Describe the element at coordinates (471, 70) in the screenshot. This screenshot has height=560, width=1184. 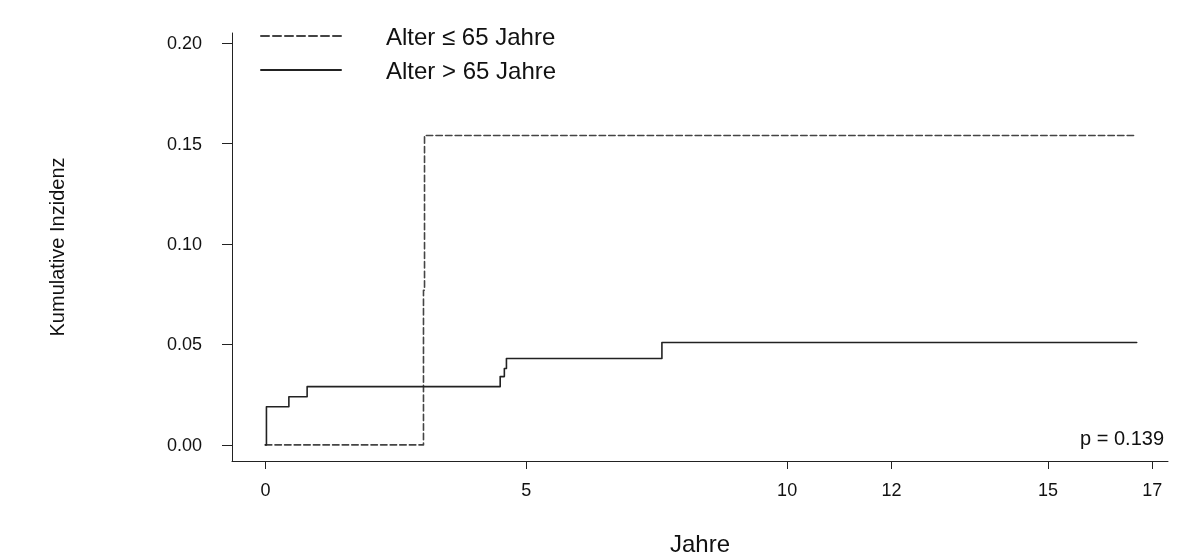
I see `legend-label: Alter > 65 Jahre` at that location.